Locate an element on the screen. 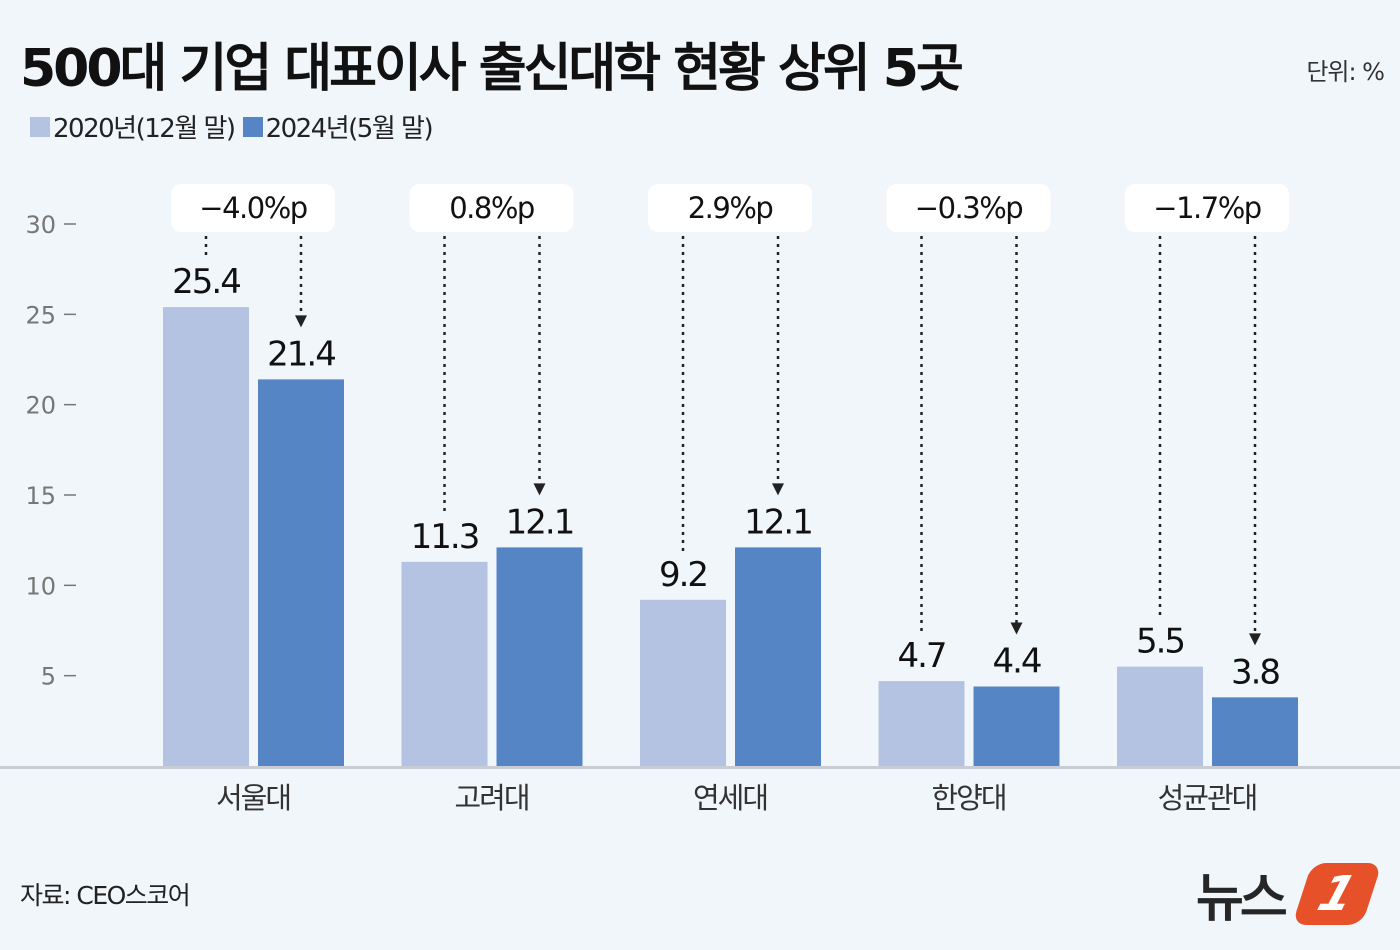  value-label: 4.7 is located at coordinates (921, 656).